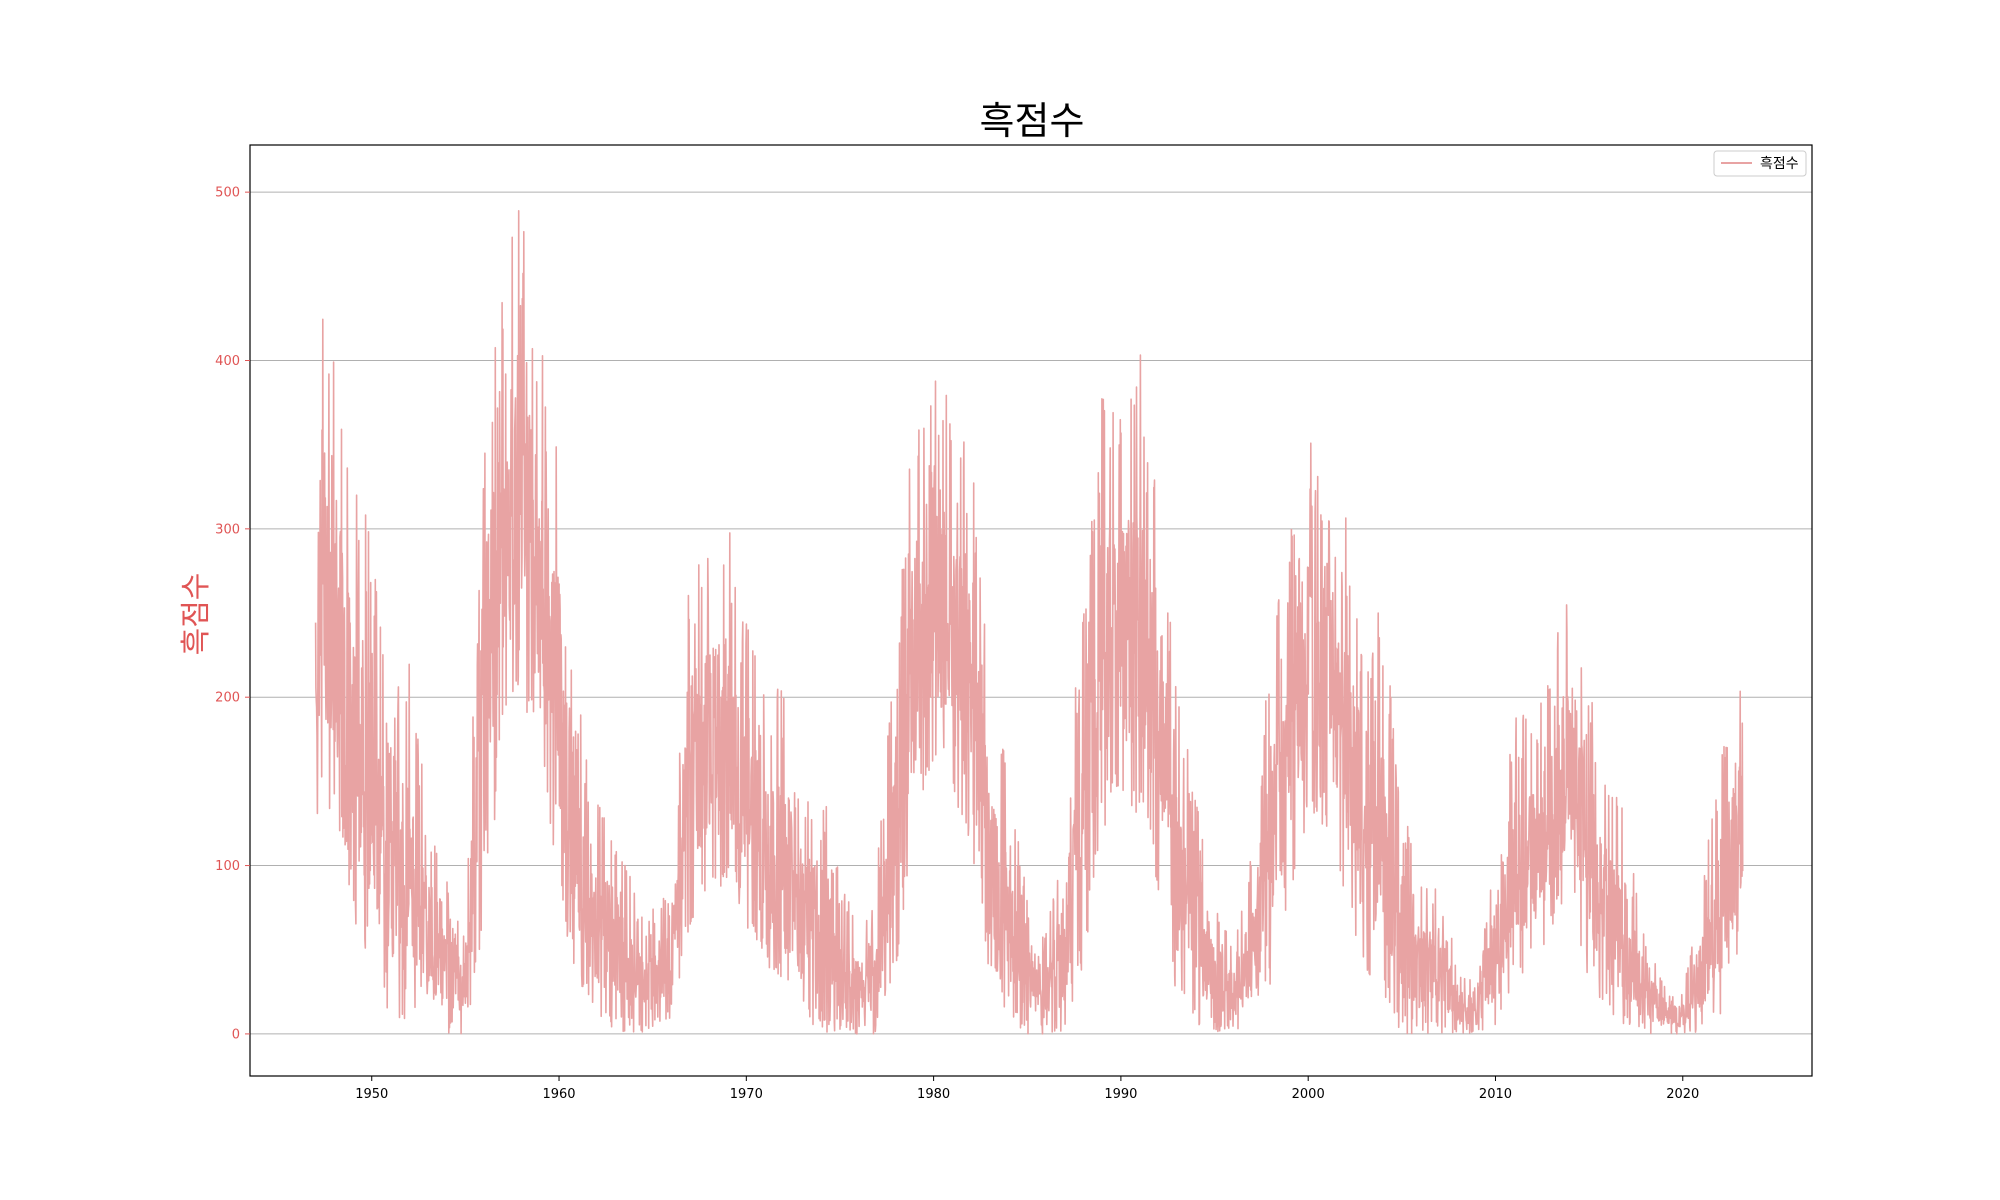  Describe the element at coordinates (1027, 1089) in the screenshot. I see `x-axis: 1950 1960 1970 1980 1990 2000 2010 2020` at that location.